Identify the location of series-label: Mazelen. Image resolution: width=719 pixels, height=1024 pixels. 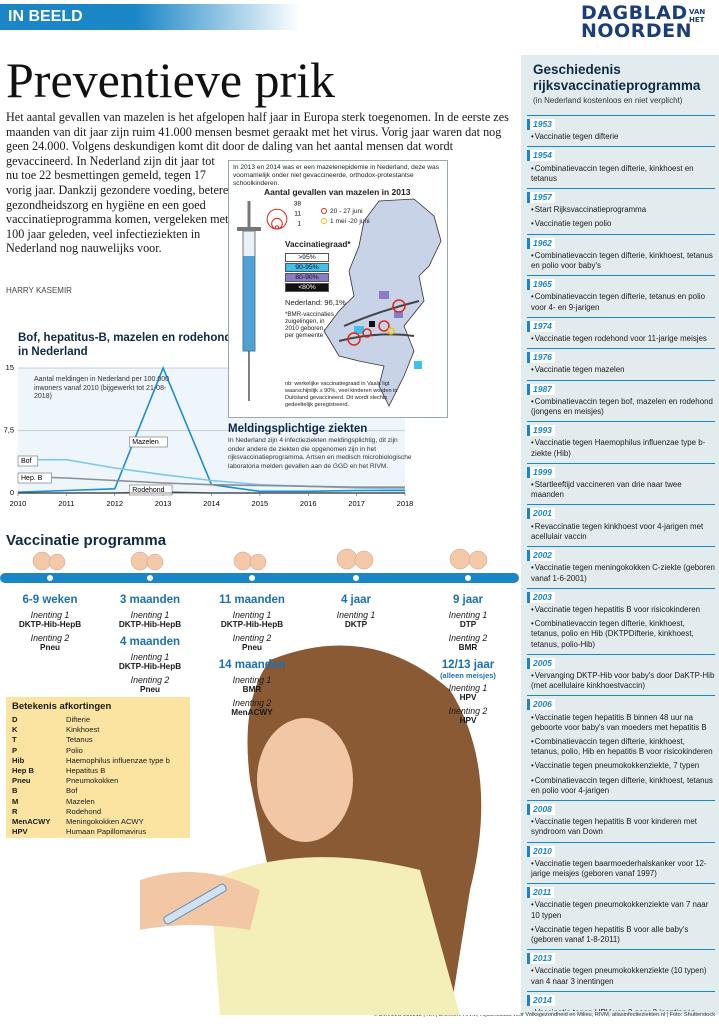
(148, 442).